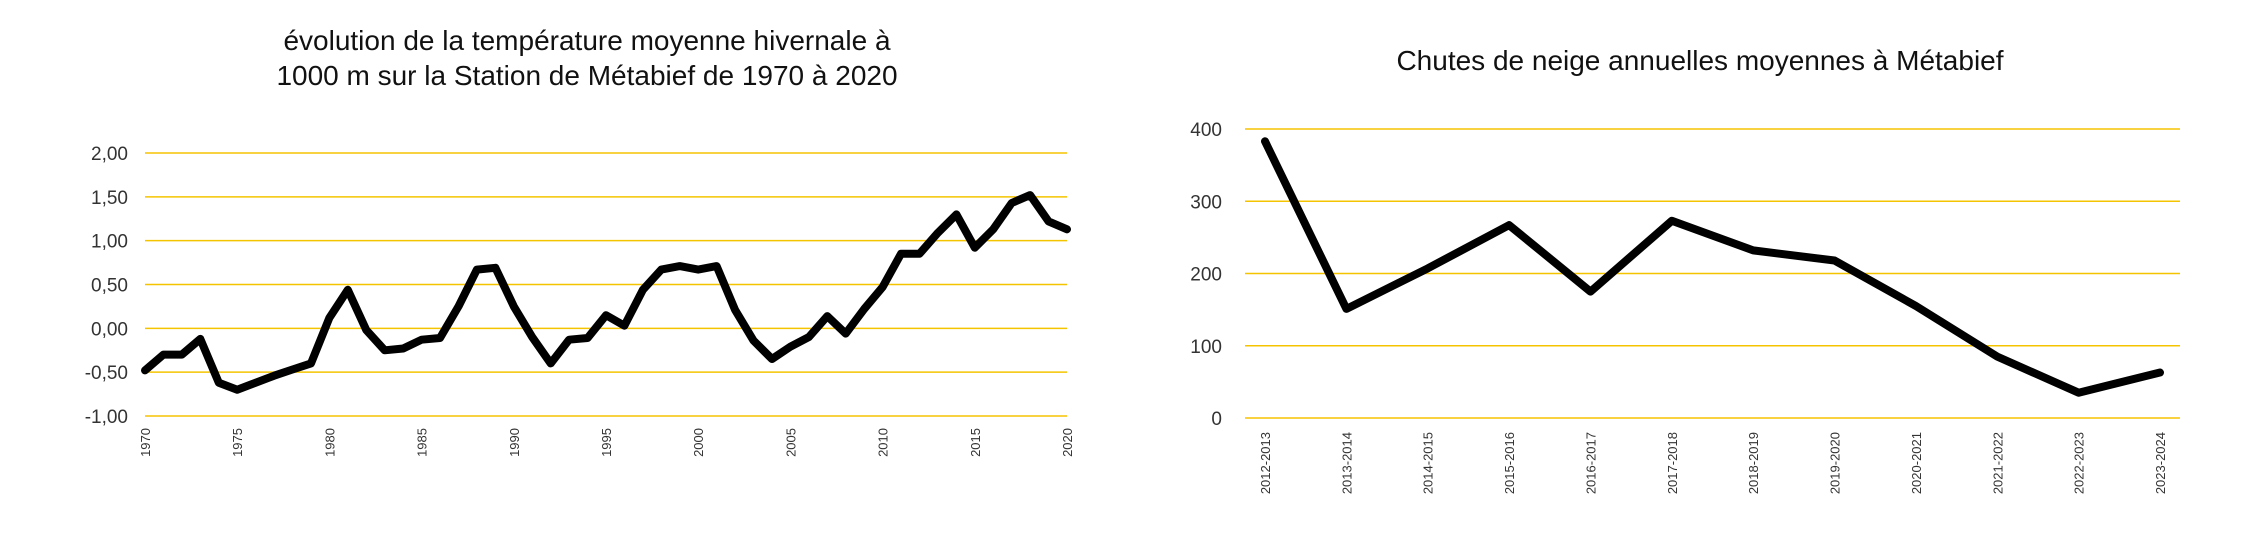 Image resolution: width=2258 pixels, height=548 pixels. Describe the element at coordinates (2160, 463) in the screenshot. I see `chart2-x-tick-label: 2023-2024` at that location.